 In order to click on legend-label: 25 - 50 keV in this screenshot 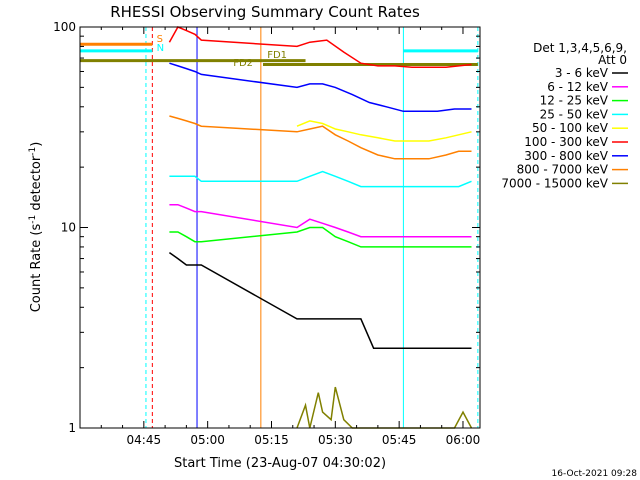, I will do `click(574, 114)`.